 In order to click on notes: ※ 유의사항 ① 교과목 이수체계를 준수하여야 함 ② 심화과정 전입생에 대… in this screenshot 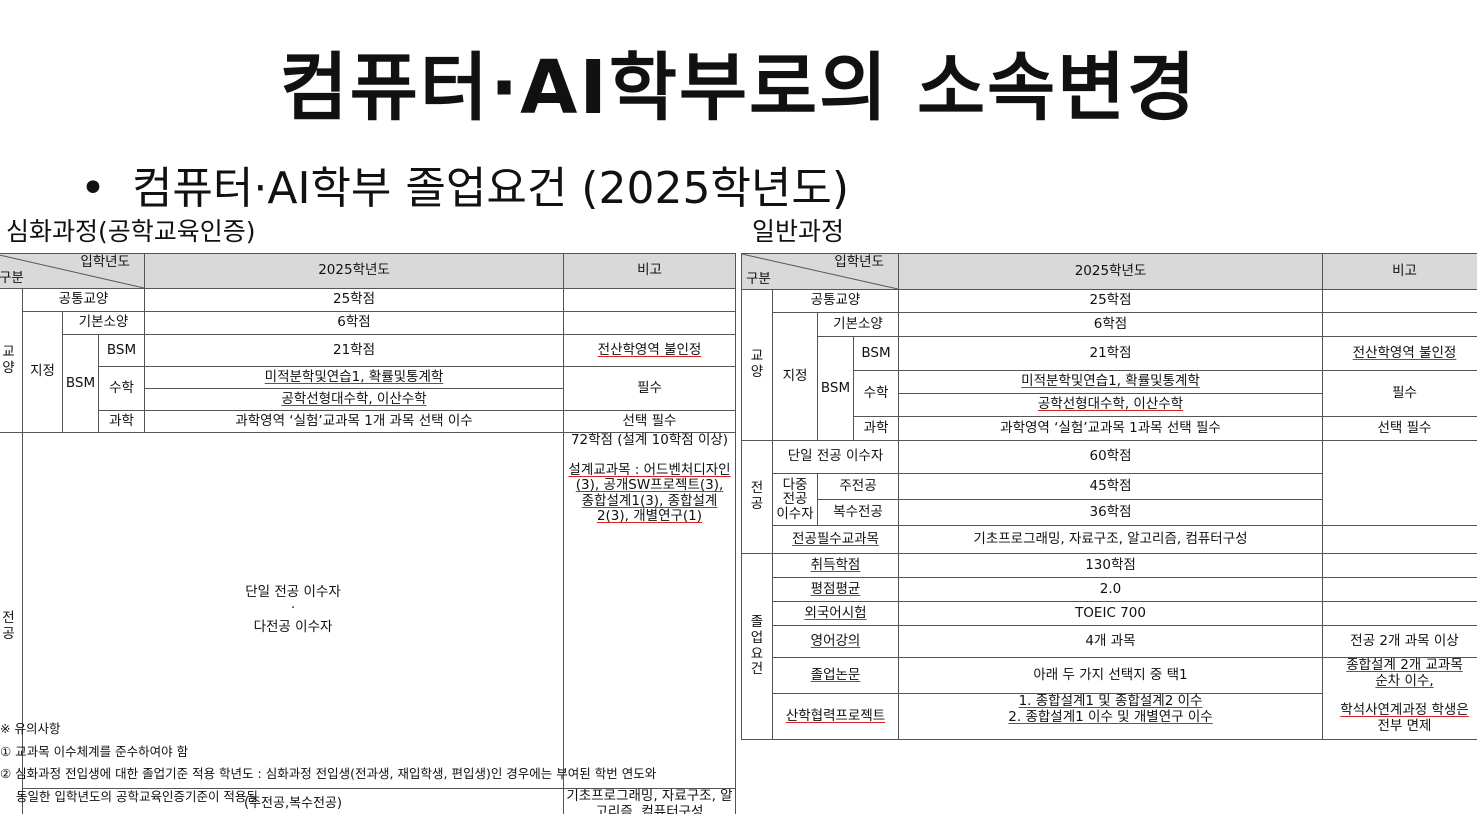, I will do `click(328, 763)`.